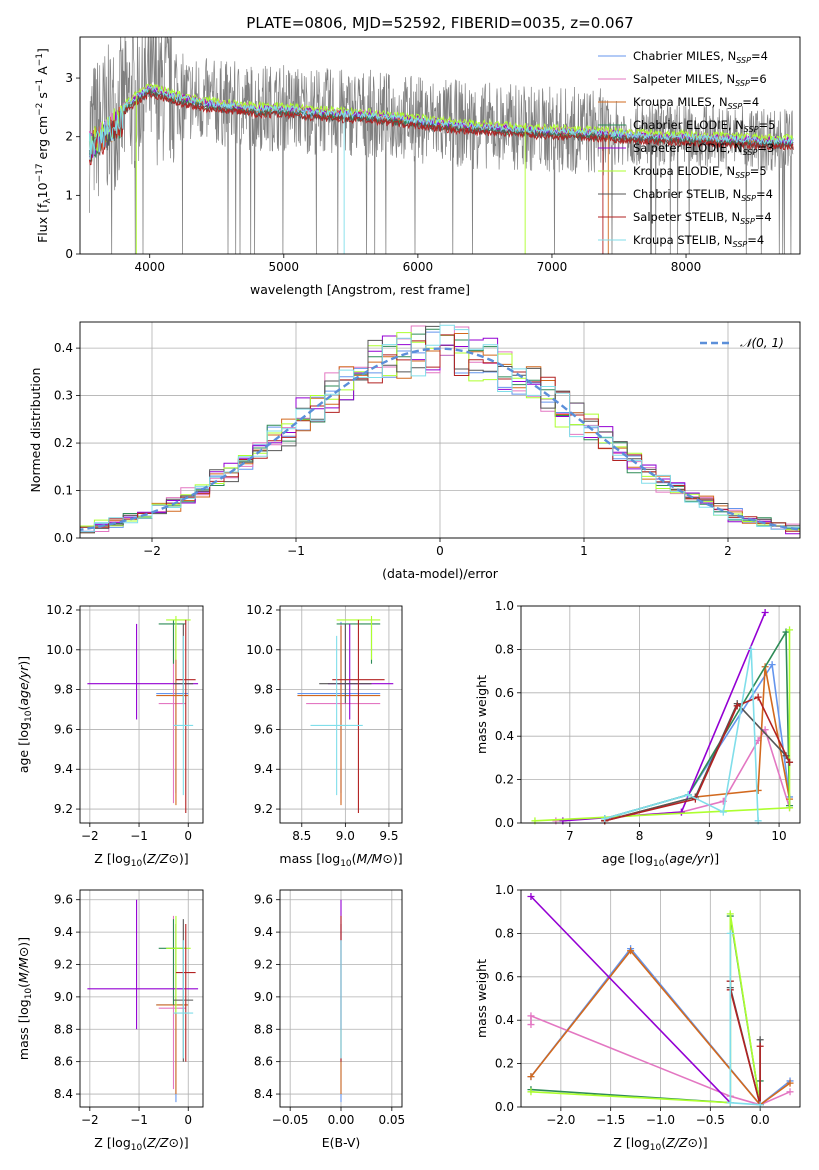 This screenshot has height=1170, width=819. Describe the element at coordinates (296, 551) in the screenshot. I see `x-tick-label: −1` at that location.